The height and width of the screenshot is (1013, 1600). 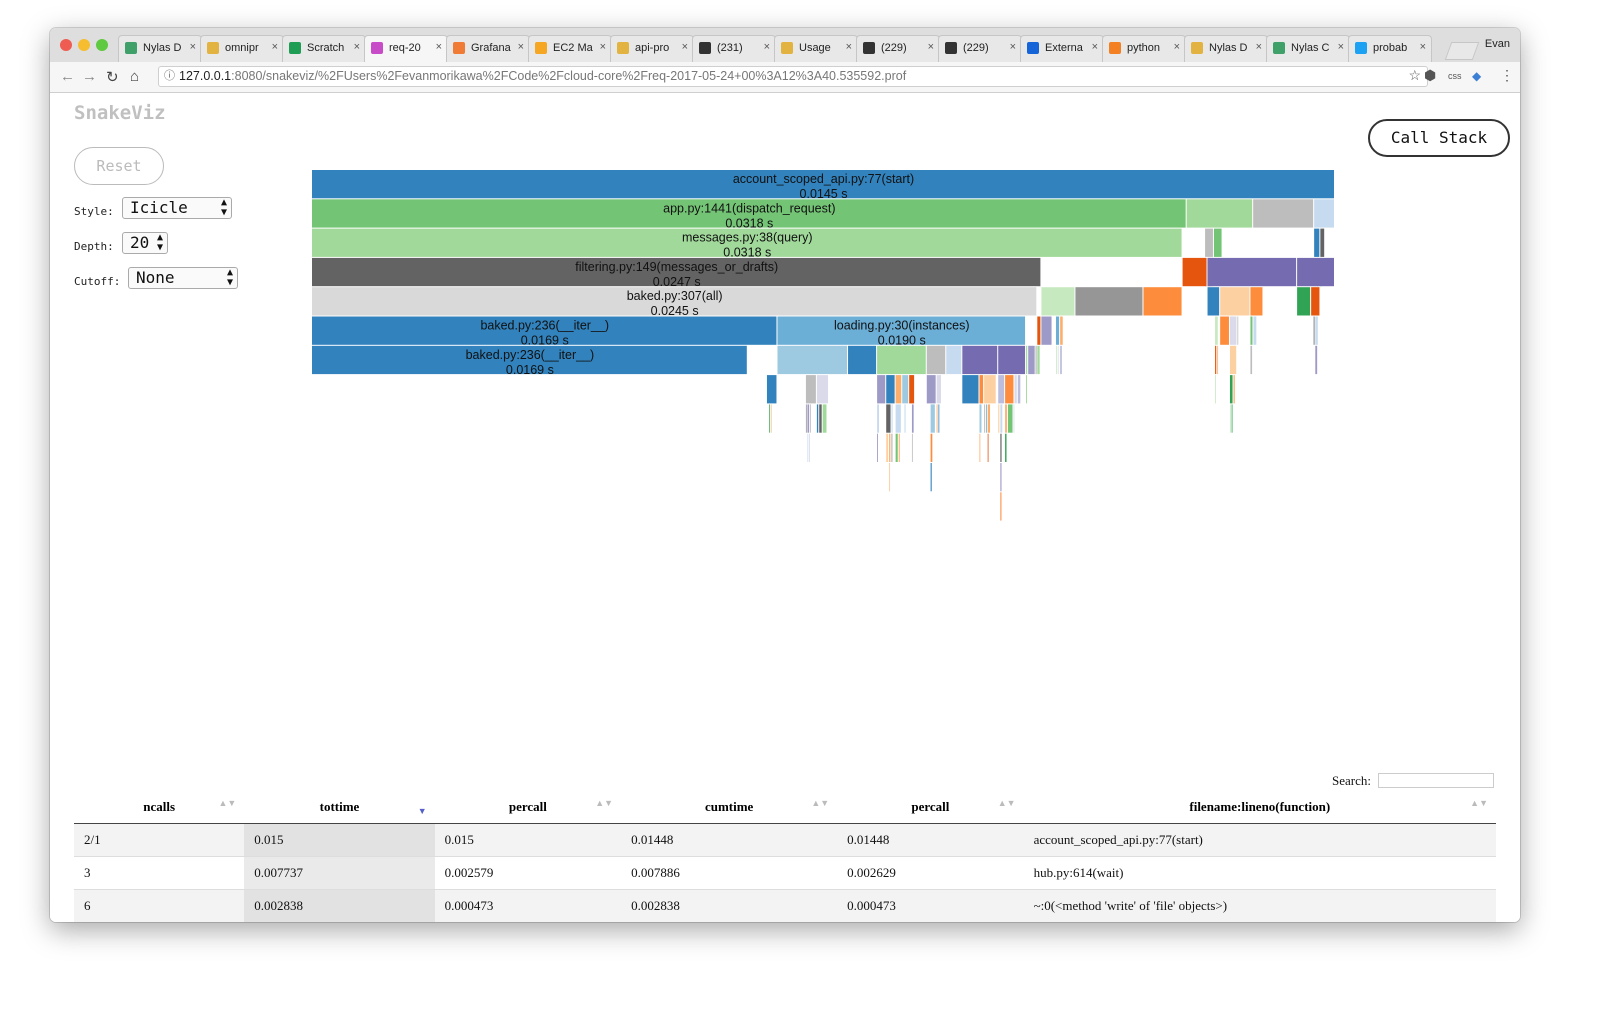 What do you see at coordinates (145, 243) in the screenshot?
I see `depth-select: 20 ▲ ▼` at bounding box center [145, 243].